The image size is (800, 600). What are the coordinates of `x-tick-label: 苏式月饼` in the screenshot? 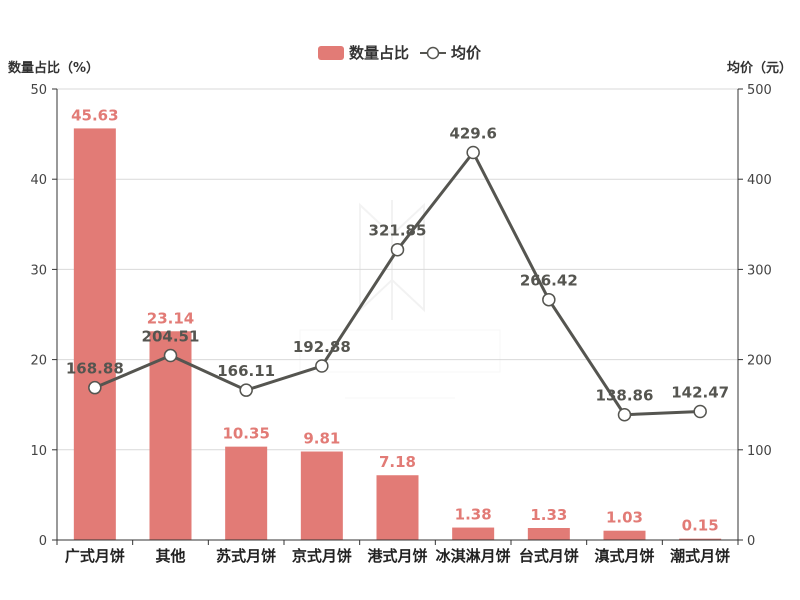 It's located at (246, 556).